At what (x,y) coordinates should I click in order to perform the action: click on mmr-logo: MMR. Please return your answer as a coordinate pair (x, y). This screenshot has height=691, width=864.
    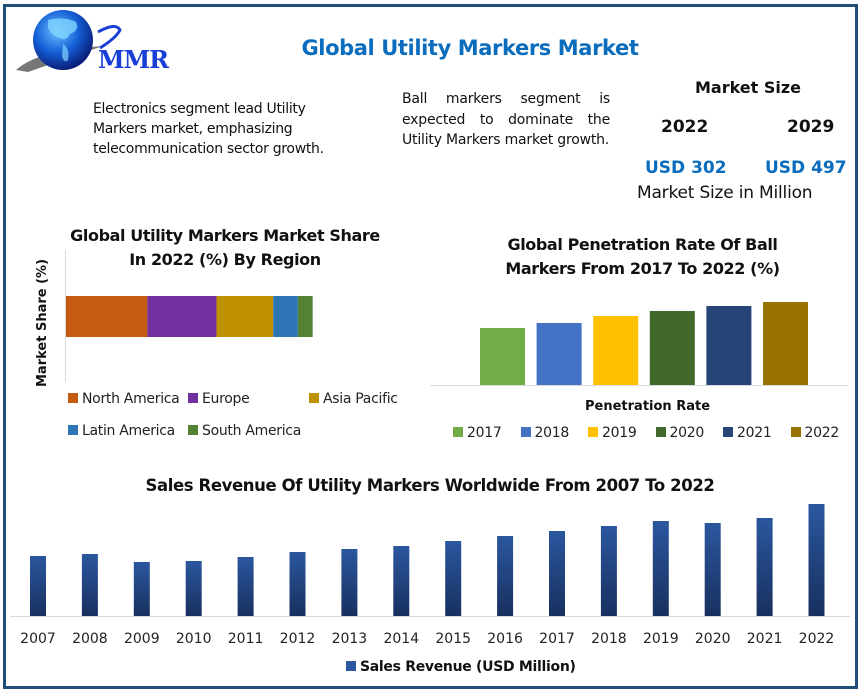
    Looking at the image, I should click on (98, 44).